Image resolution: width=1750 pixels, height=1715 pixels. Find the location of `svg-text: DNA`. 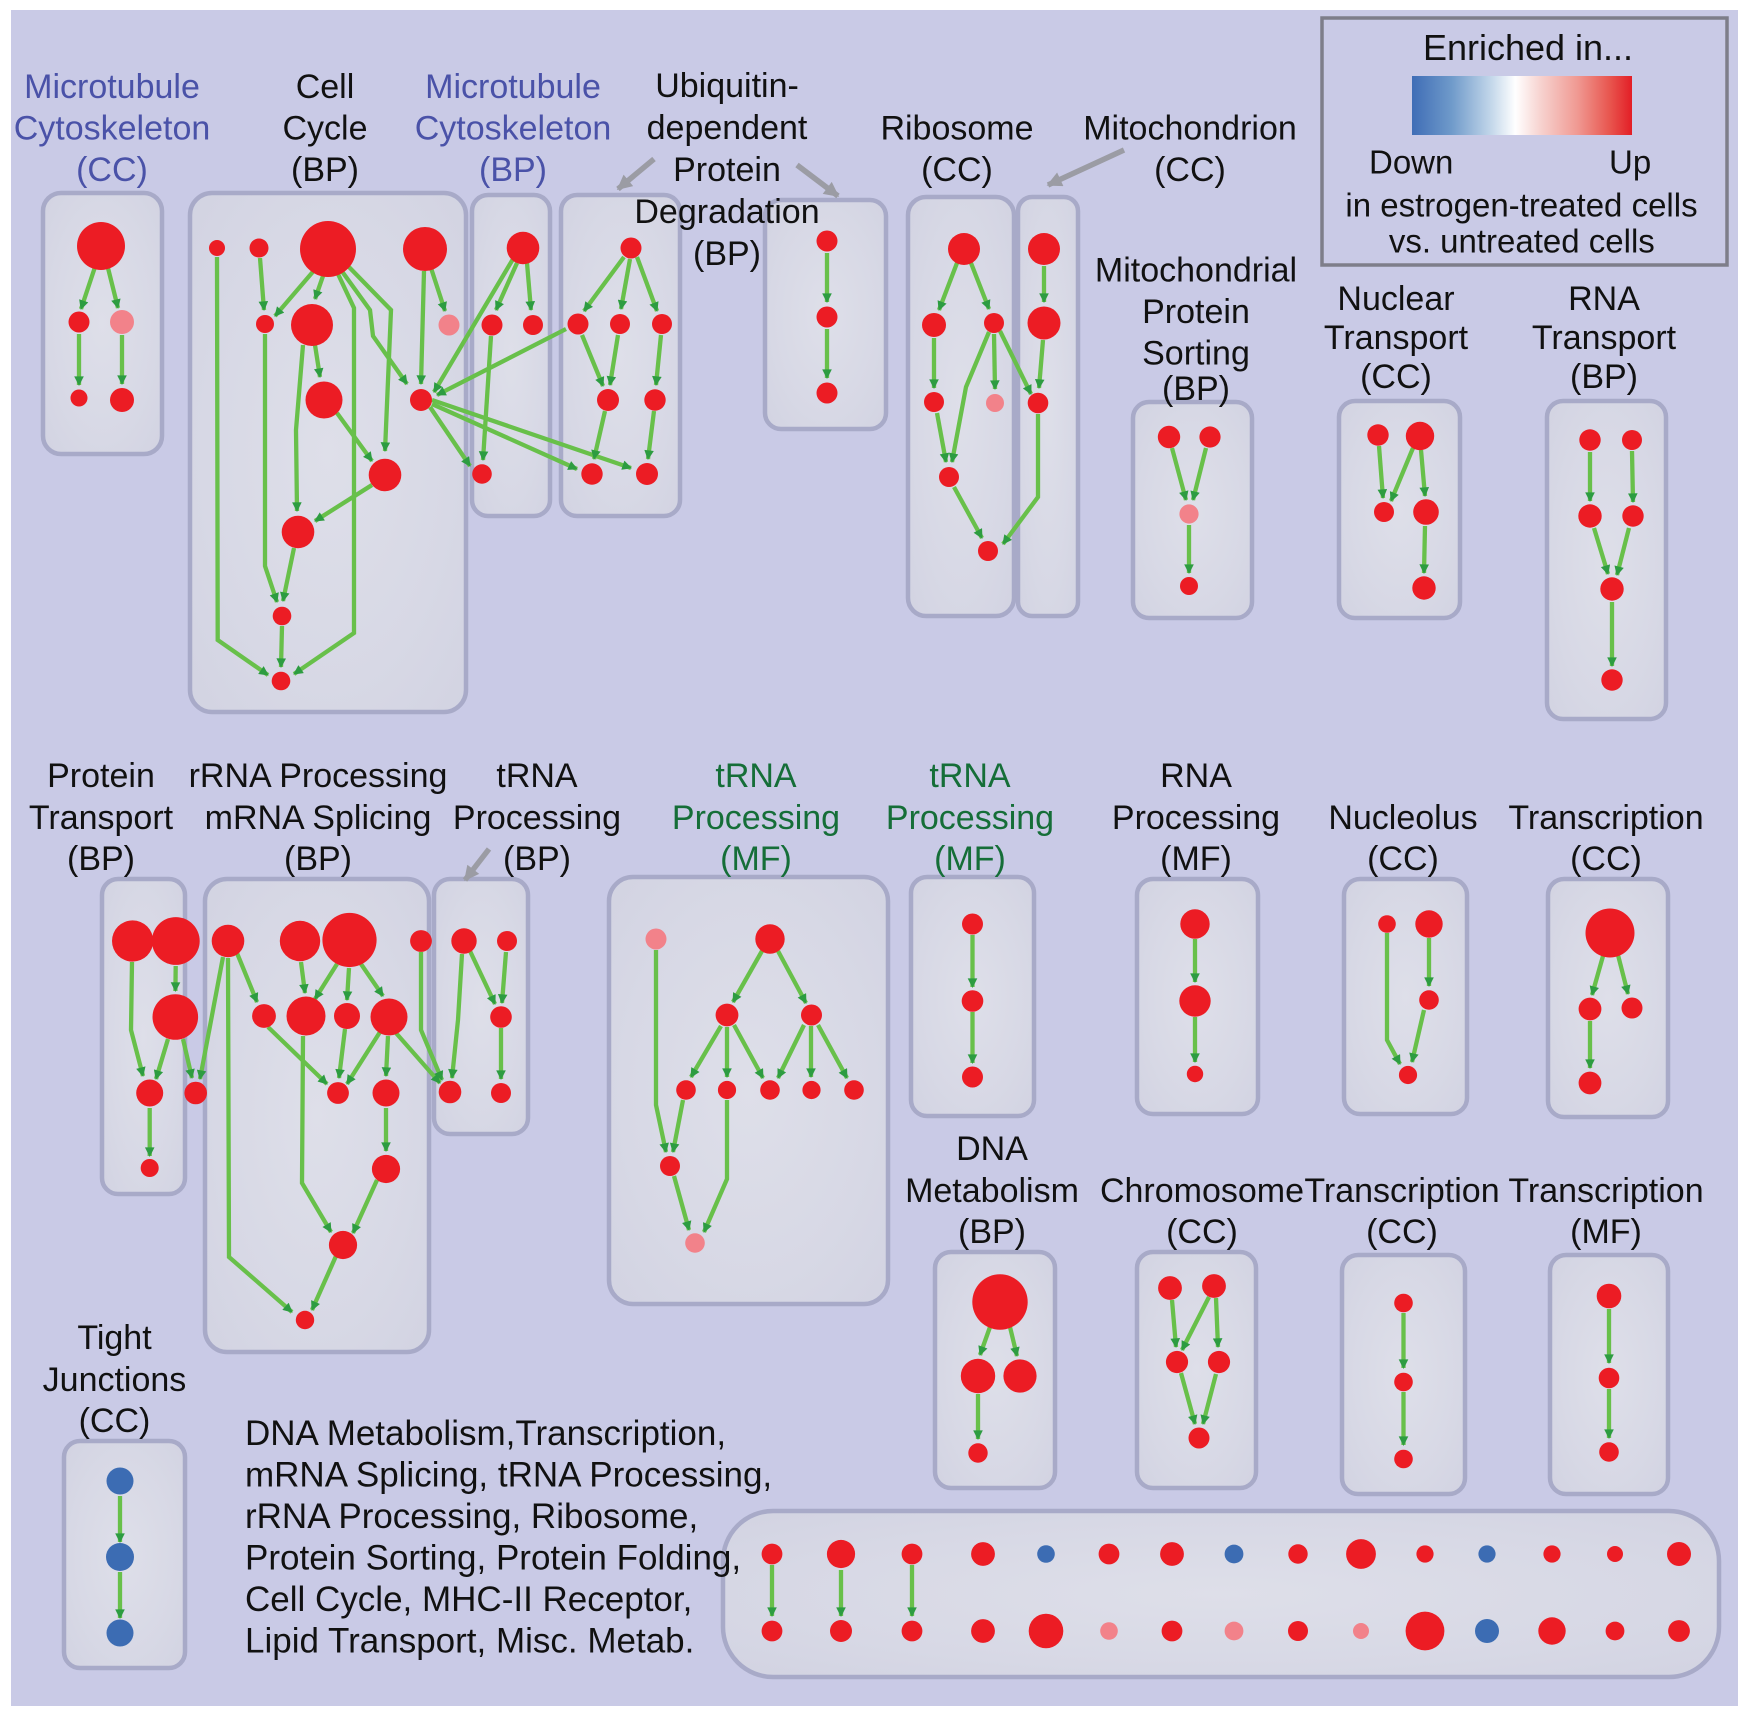

svg-text: DNA is located at coordinates (992, 1149).